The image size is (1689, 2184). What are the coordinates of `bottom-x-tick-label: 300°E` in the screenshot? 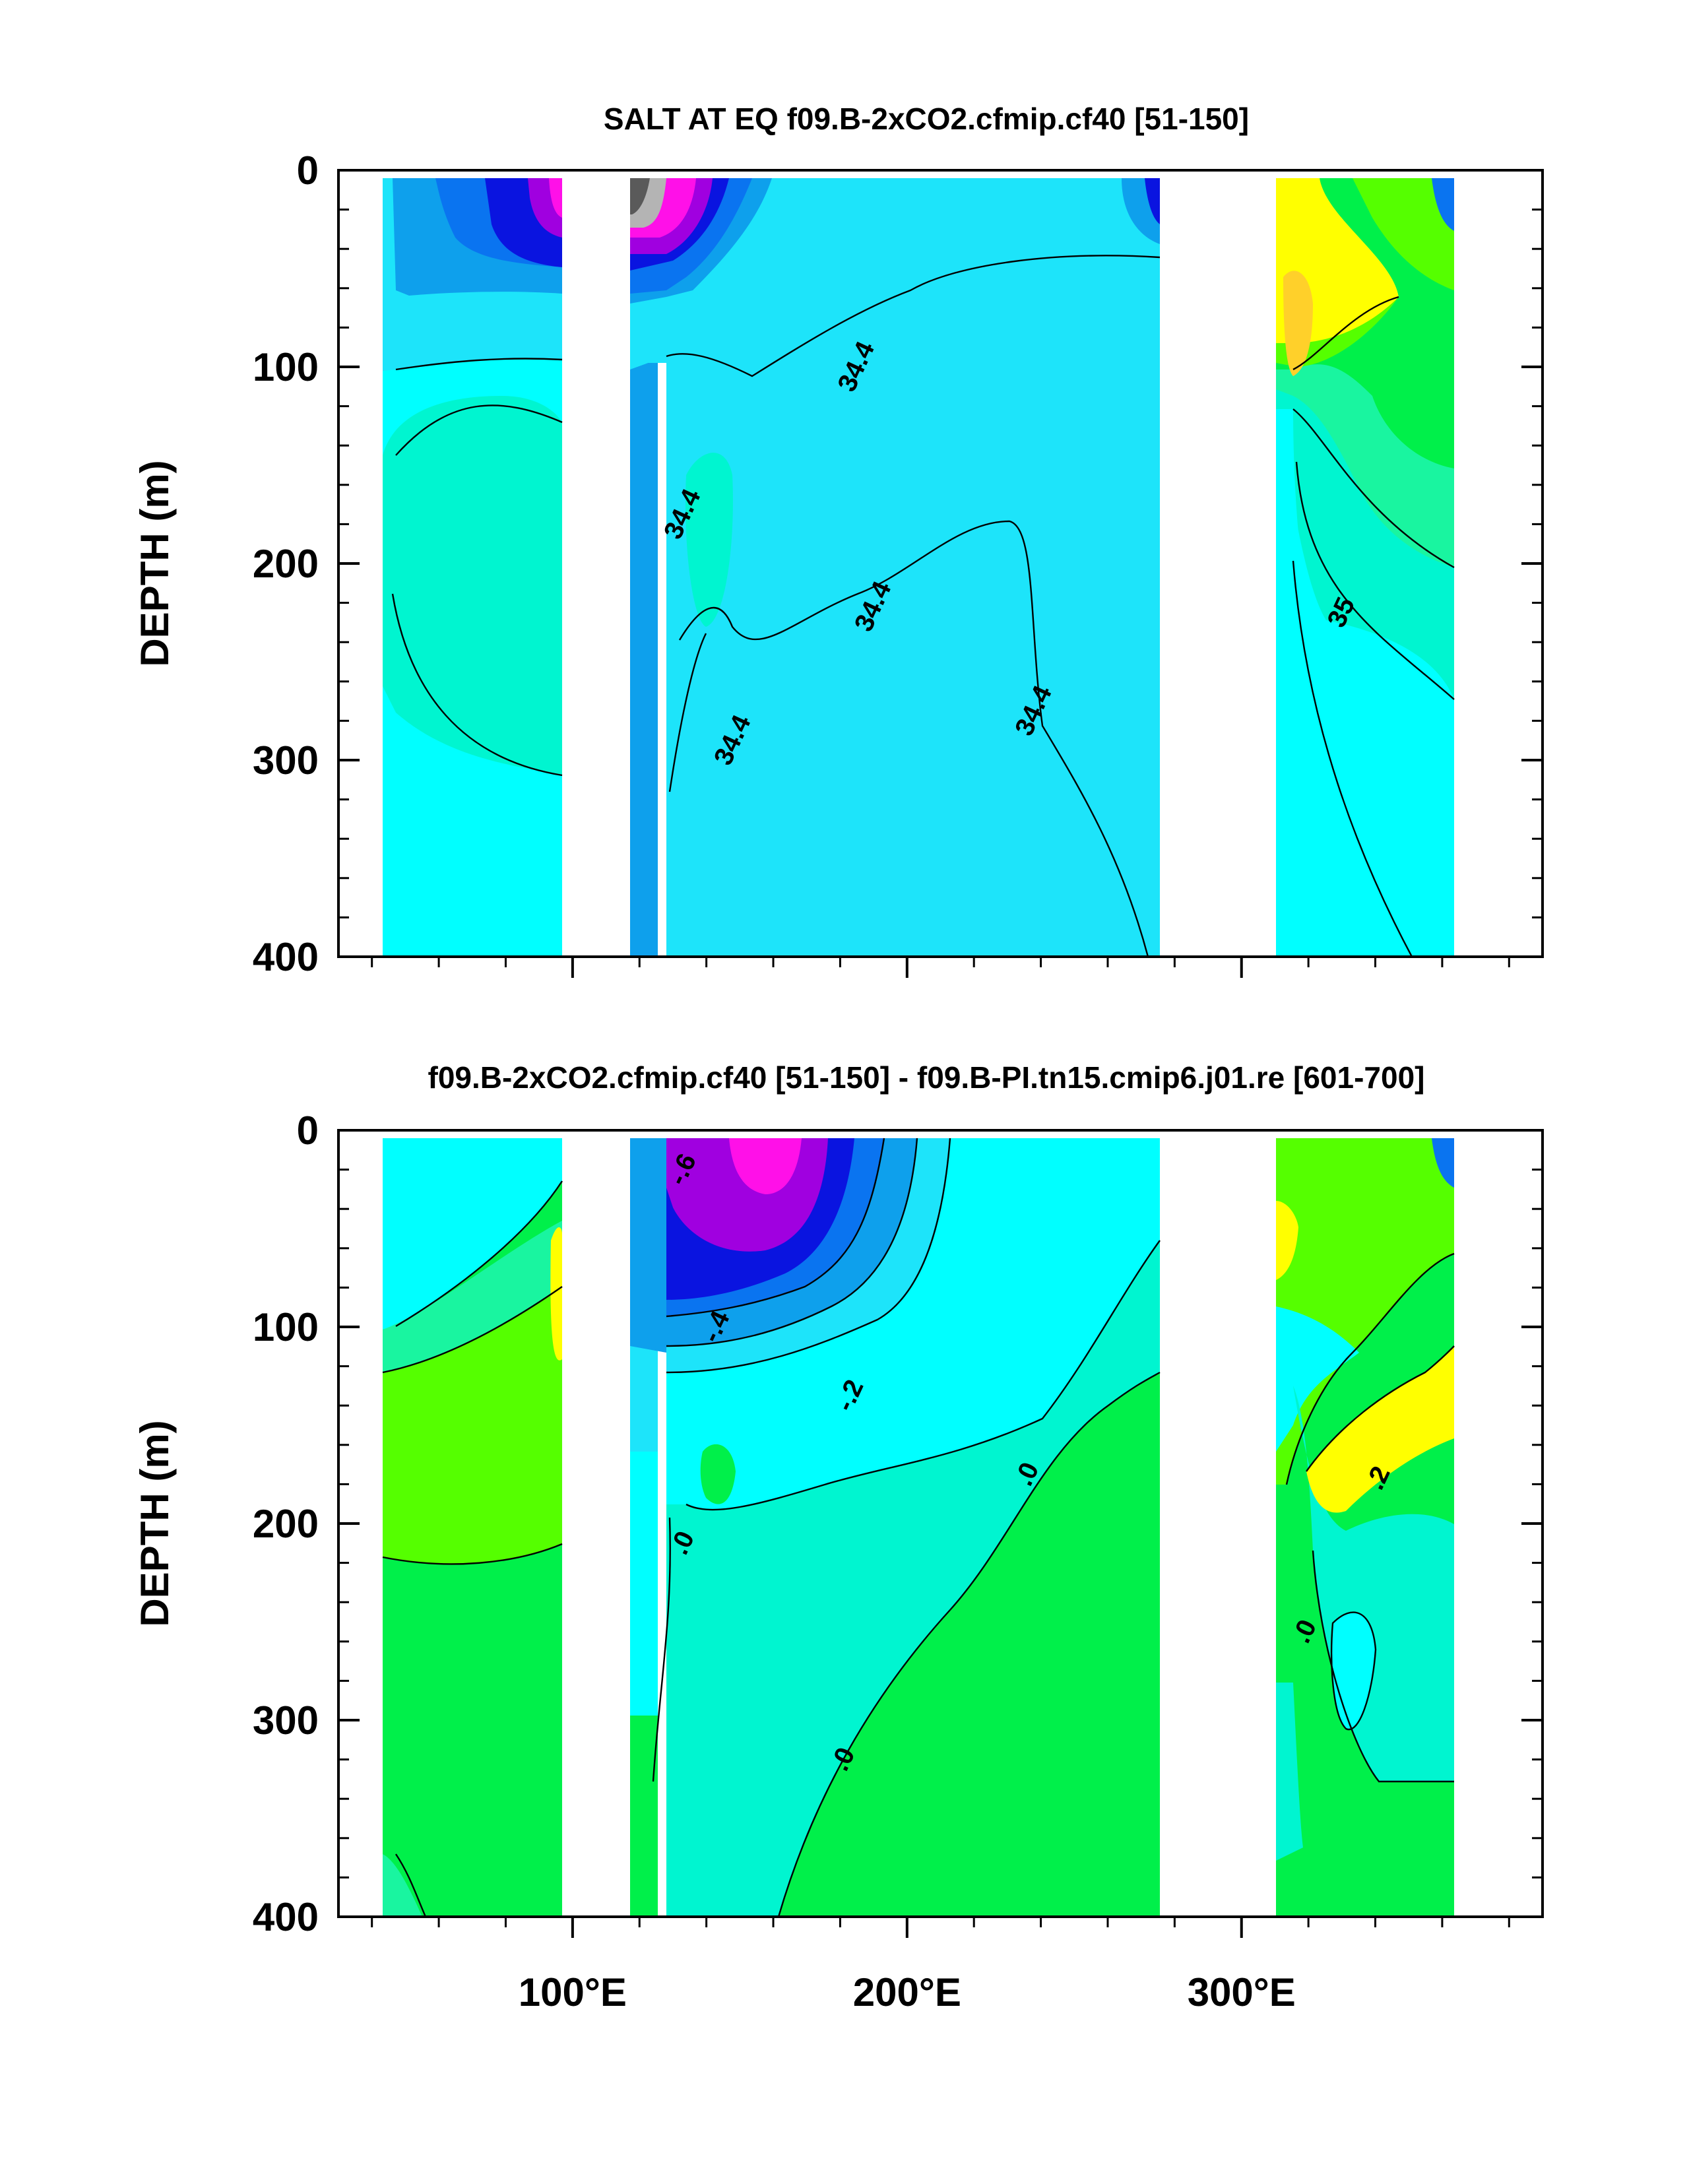 It's located at (1242, 1992).